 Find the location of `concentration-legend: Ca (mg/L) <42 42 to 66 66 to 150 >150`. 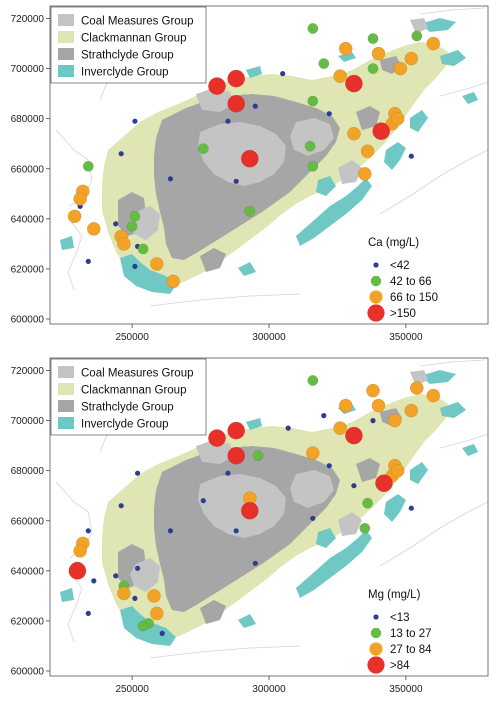

concentration-legend: Ca (mg/L) <42 42 to 66 66 to 150 >150 is located at coordinates (402, 279).